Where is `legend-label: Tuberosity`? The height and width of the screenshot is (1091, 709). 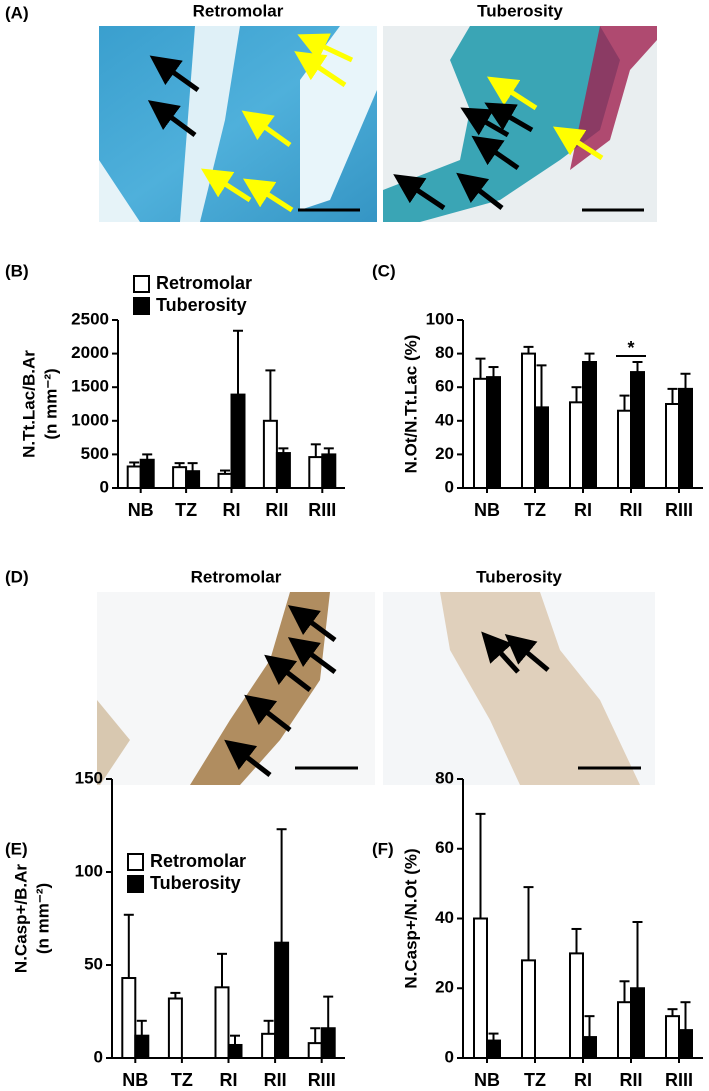 legend-label: Tuberosity is located at coordinates (195, 883).